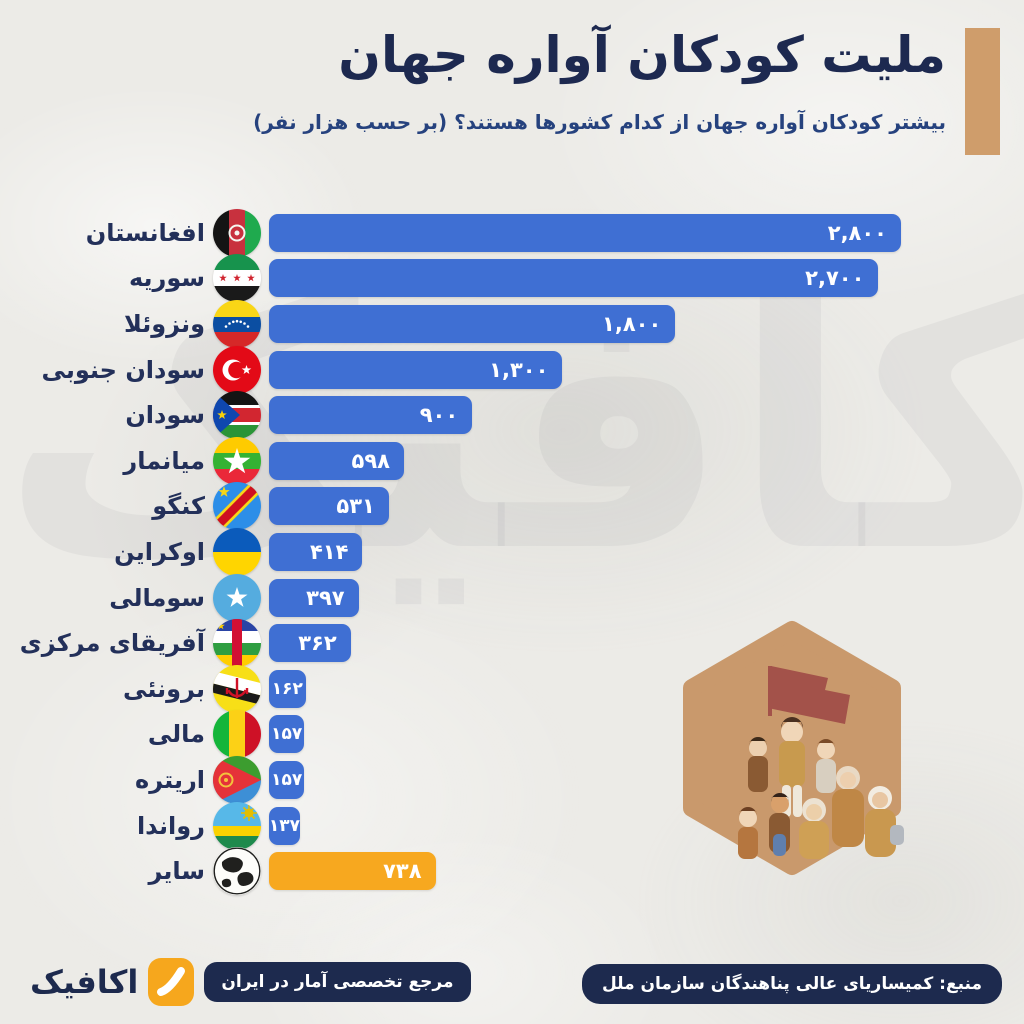 The height and width of the screenshot is (1024, 1024). Describe the element at coordinates (166, 278) in the screenshot. I see `country-label: سوریه` at that location.